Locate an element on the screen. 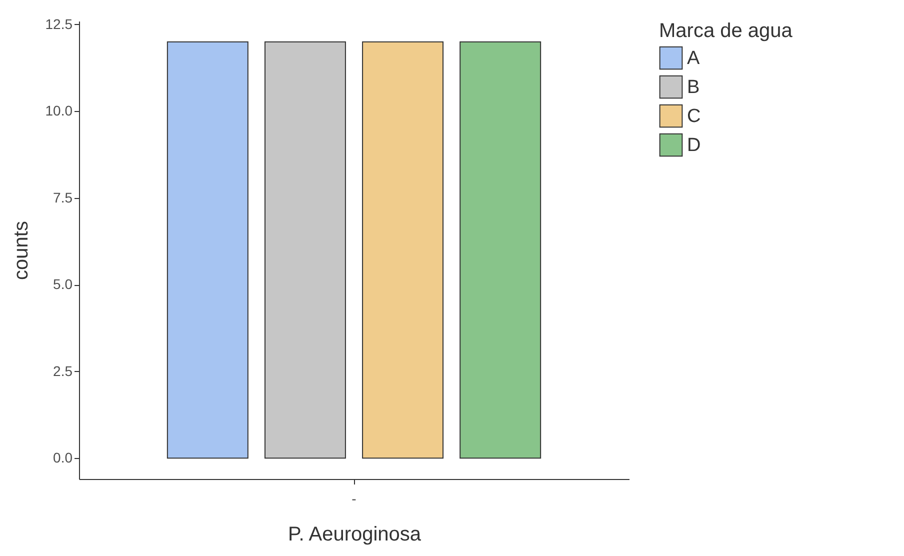 This screenshot has height=556, width=904. legend-label: C is located at coordinates (694, 116).